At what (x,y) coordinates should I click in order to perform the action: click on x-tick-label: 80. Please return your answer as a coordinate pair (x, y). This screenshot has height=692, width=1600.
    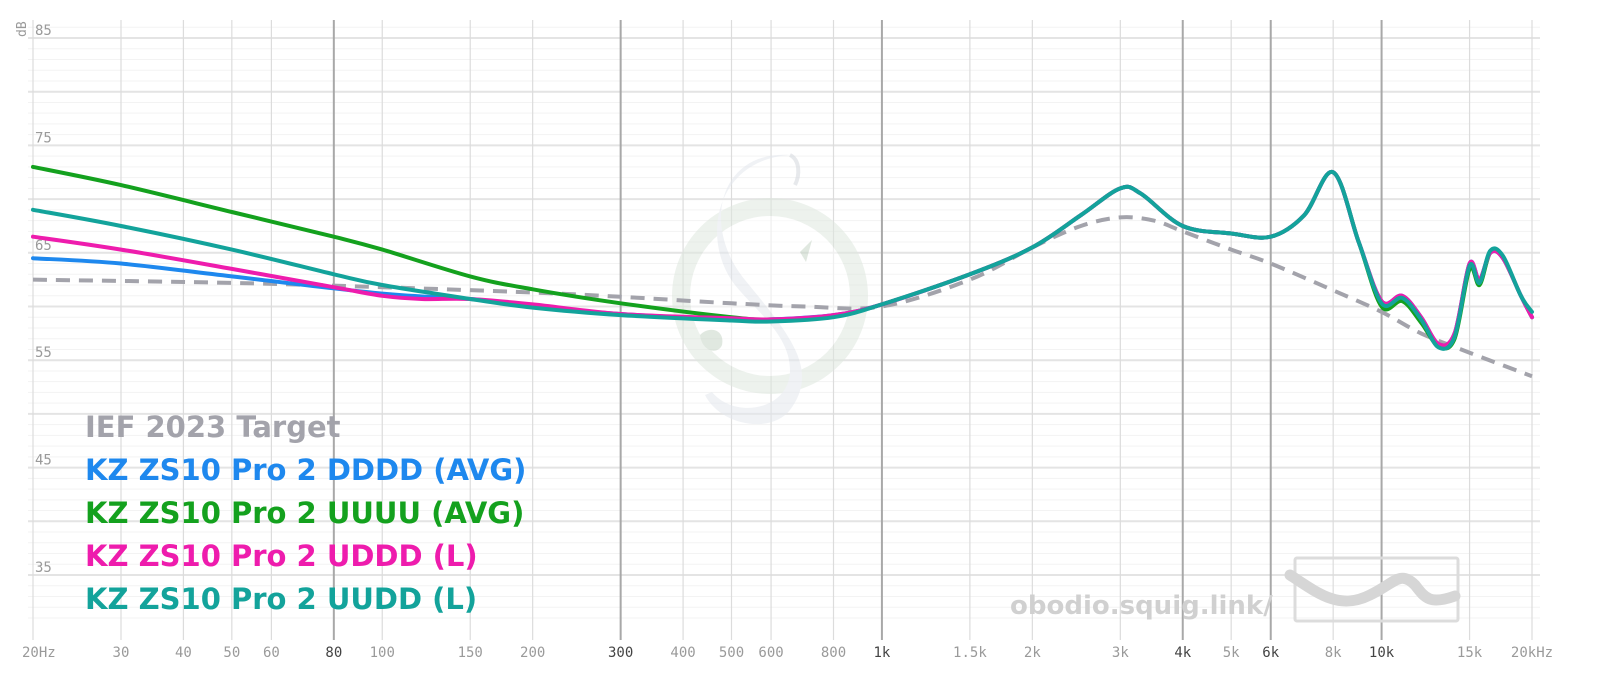
    Looking at the image, I should click on (333, 653).